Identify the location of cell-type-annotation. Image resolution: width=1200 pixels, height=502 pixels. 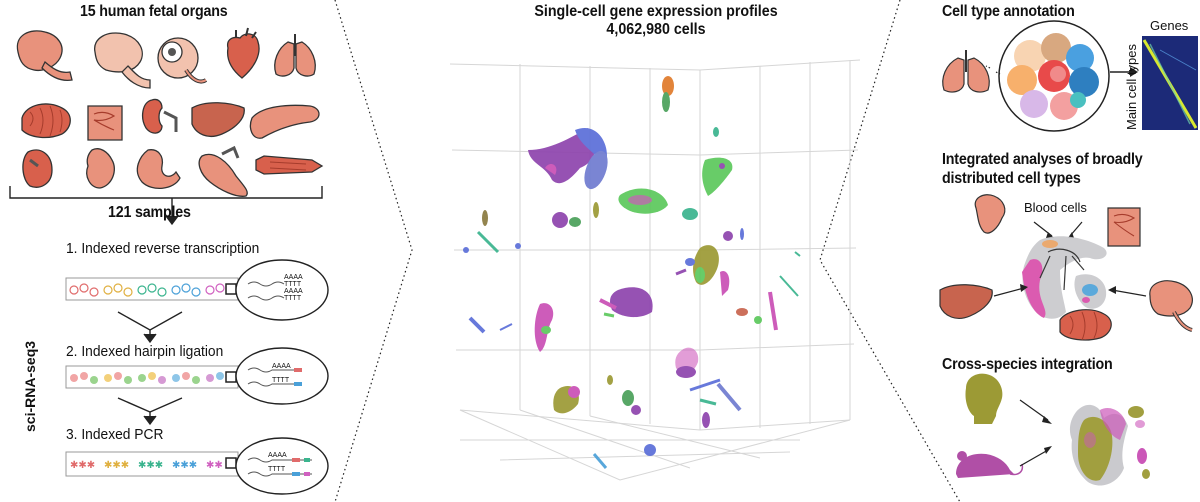
(1070, 76).